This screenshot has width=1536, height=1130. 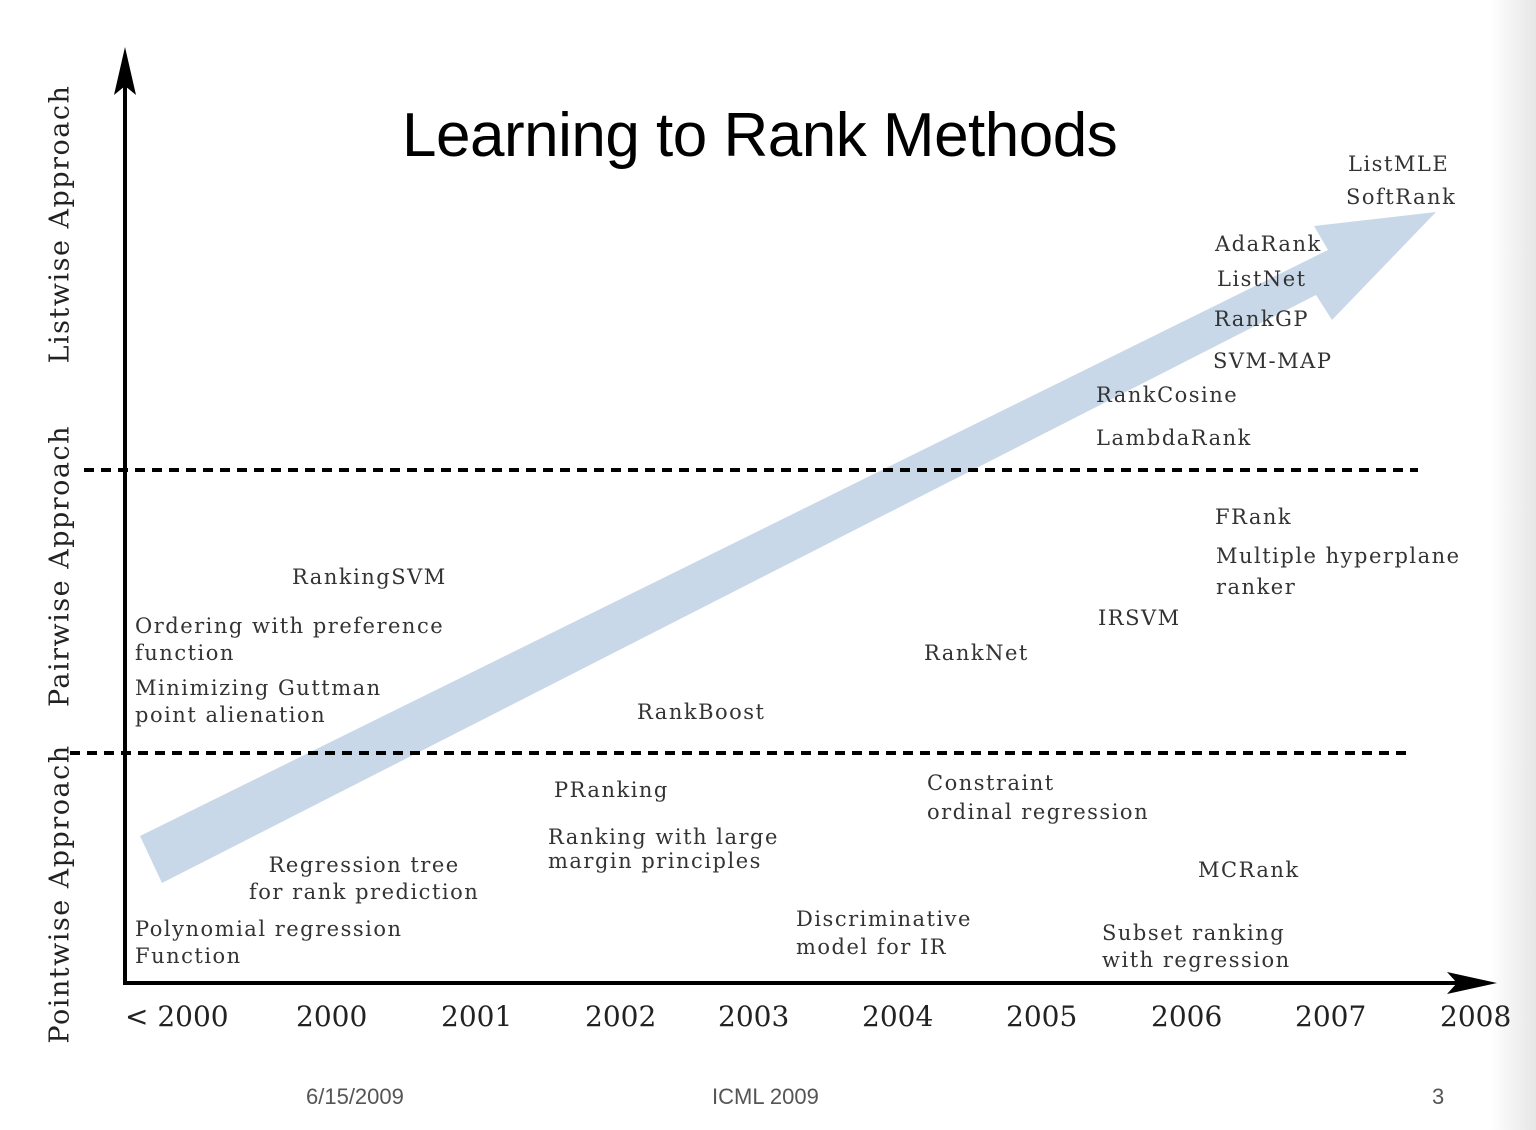 What do you see at coordinates (364, 878) in the screenshot?
I see `method-regression-tree: Regression tree for rank prediction` at bounding box center [364, 878].